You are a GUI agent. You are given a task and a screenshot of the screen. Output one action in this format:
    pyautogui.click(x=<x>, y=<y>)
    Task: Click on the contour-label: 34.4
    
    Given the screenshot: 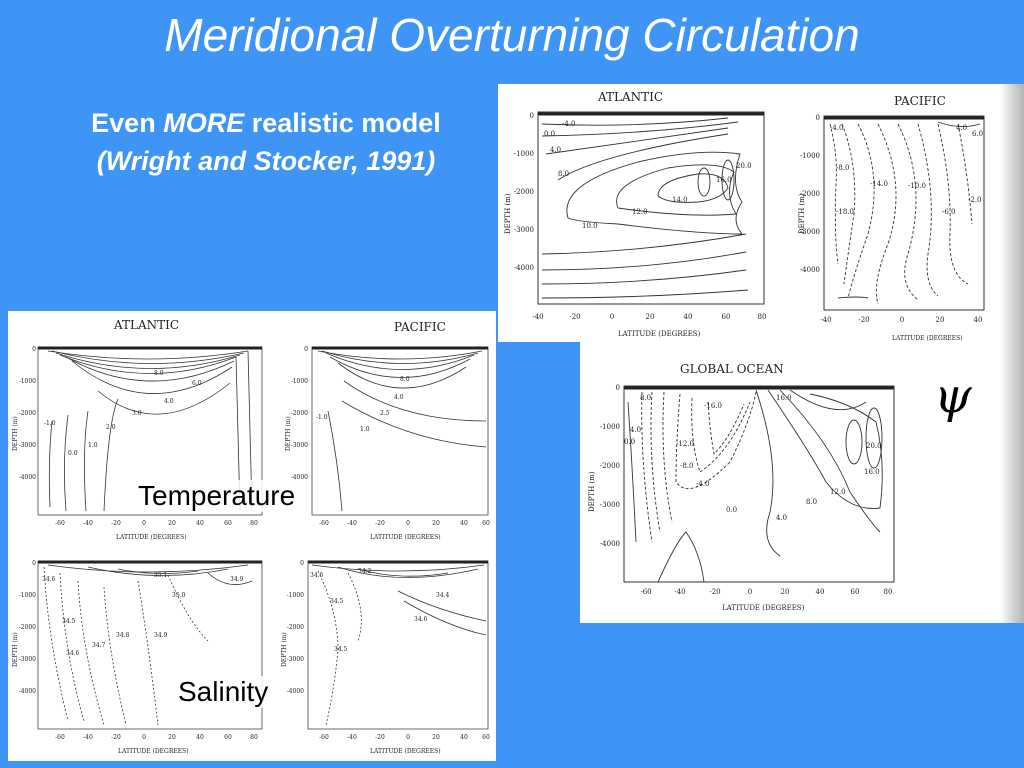 What is the action you would take?
    pyautogui.click(x=443, y=595)
    